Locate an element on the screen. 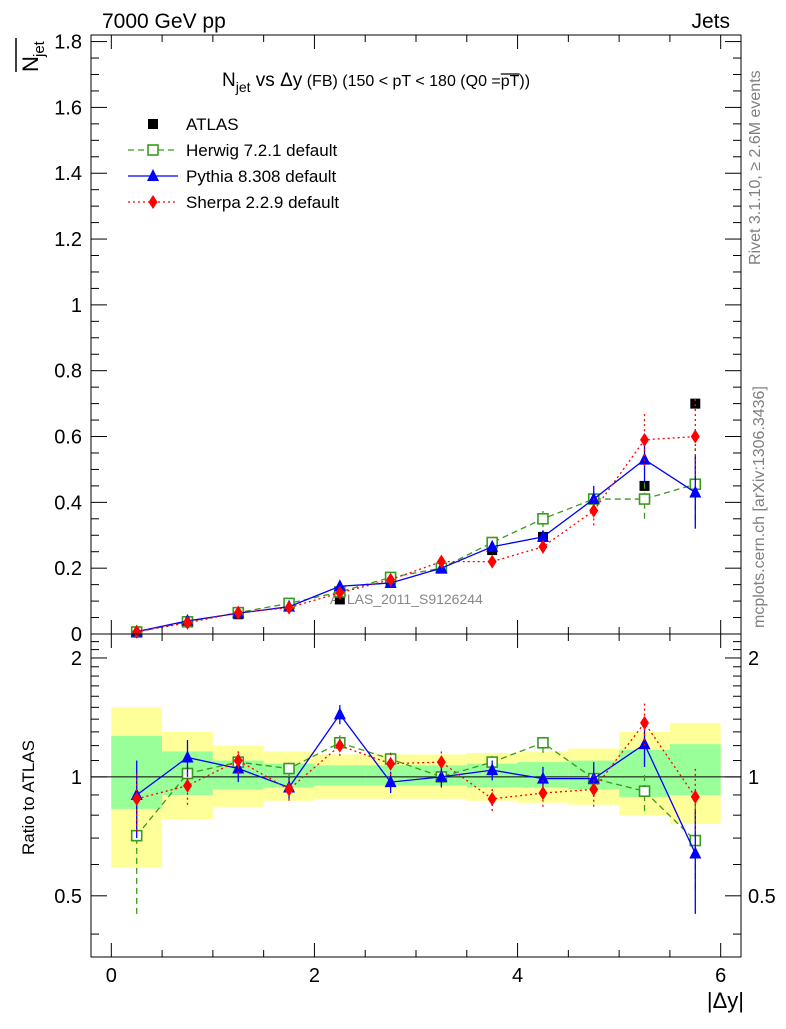 The height and width of the screenshot is (1029, 786). y-tick-label: 0.2 is located at coordinates (68, 569).